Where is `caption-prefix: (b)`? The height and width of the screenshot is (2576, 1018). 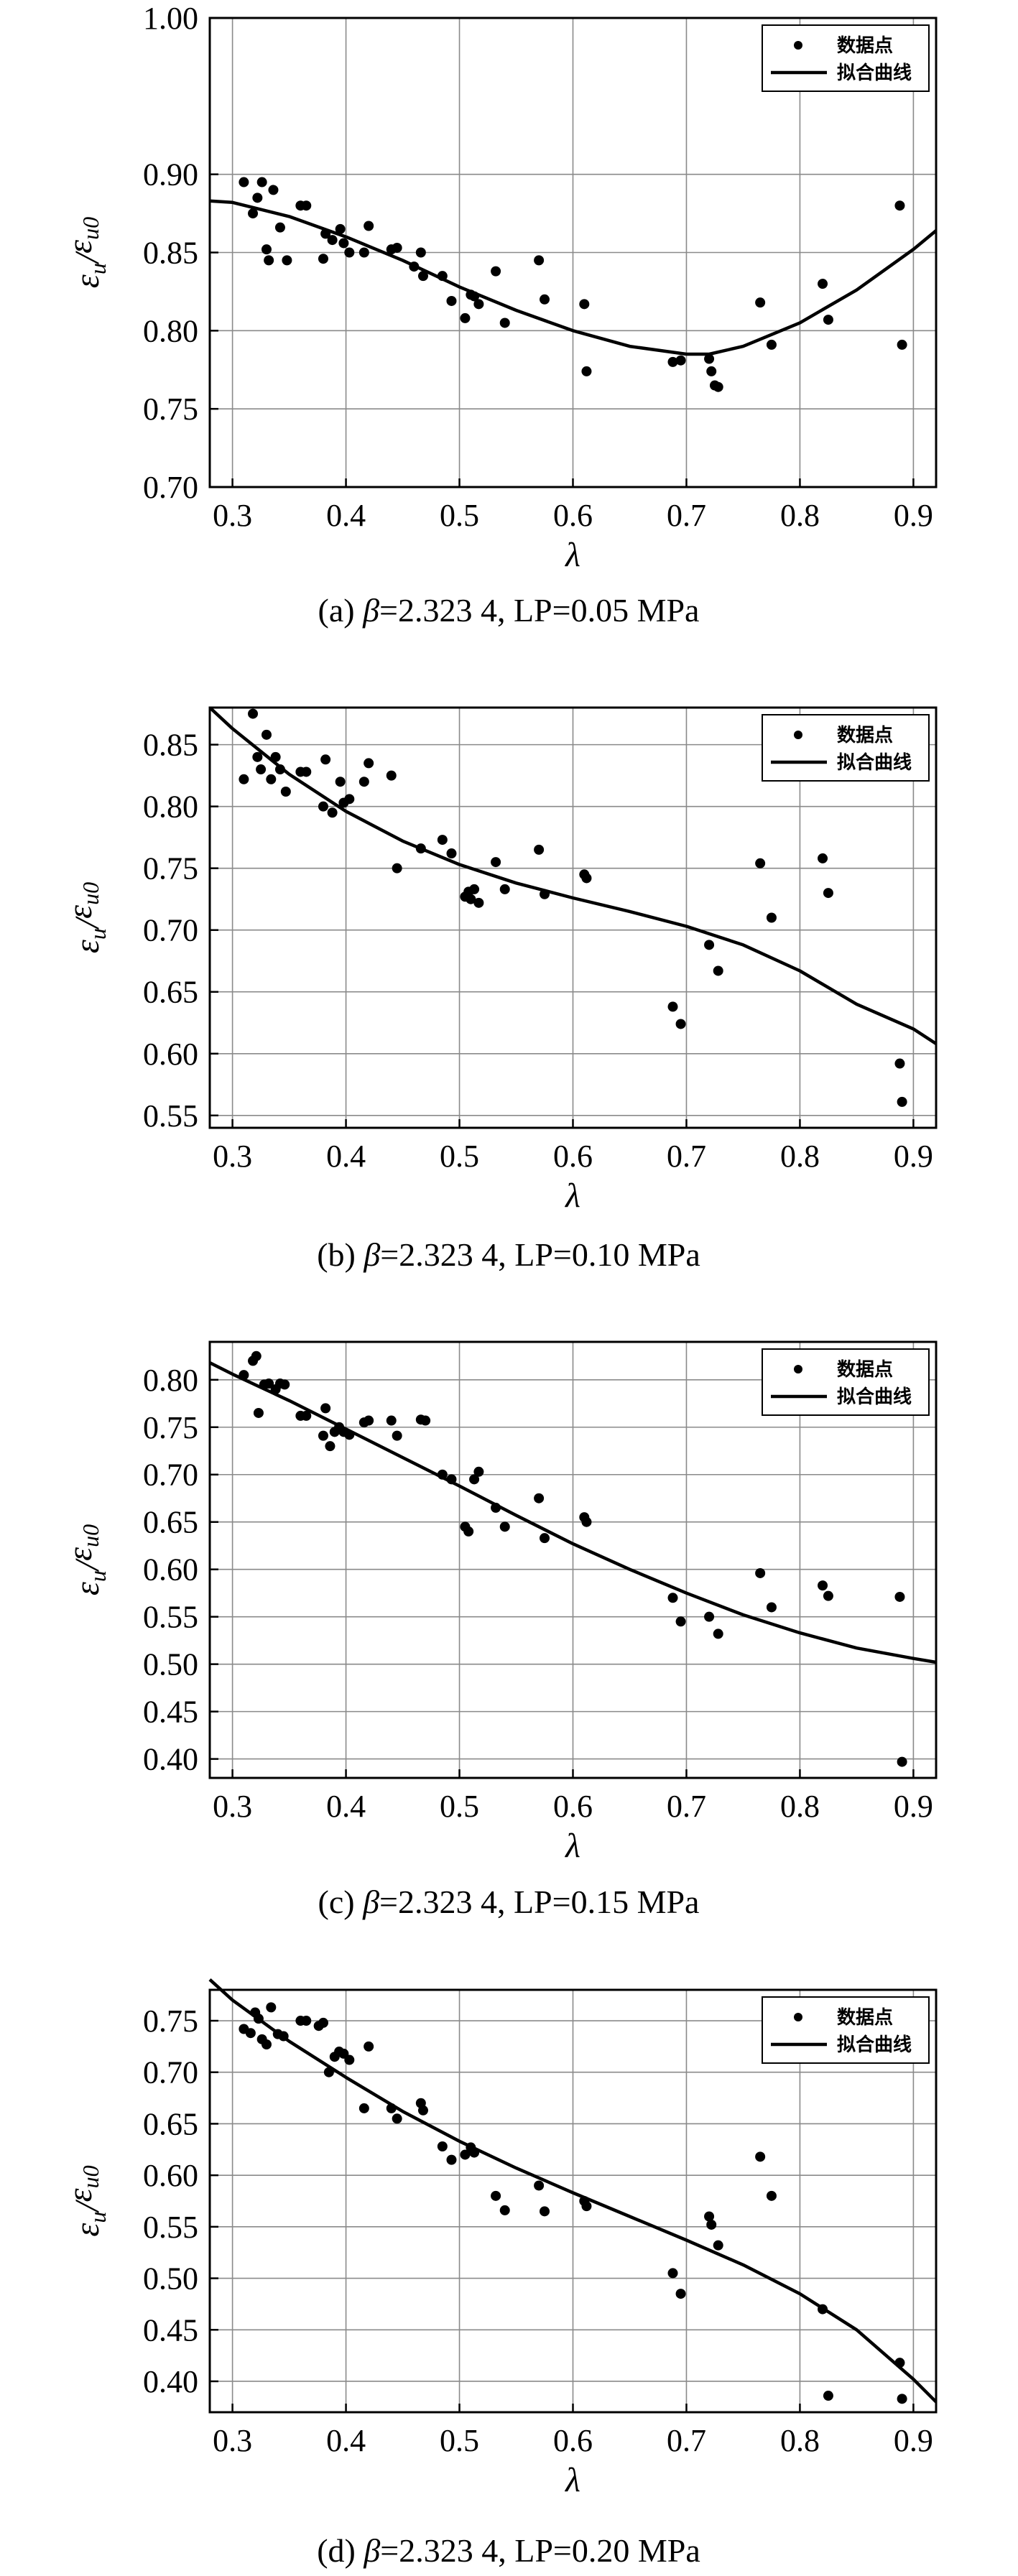 caption-prefix: (b) is located at coordinates (340, 1254).